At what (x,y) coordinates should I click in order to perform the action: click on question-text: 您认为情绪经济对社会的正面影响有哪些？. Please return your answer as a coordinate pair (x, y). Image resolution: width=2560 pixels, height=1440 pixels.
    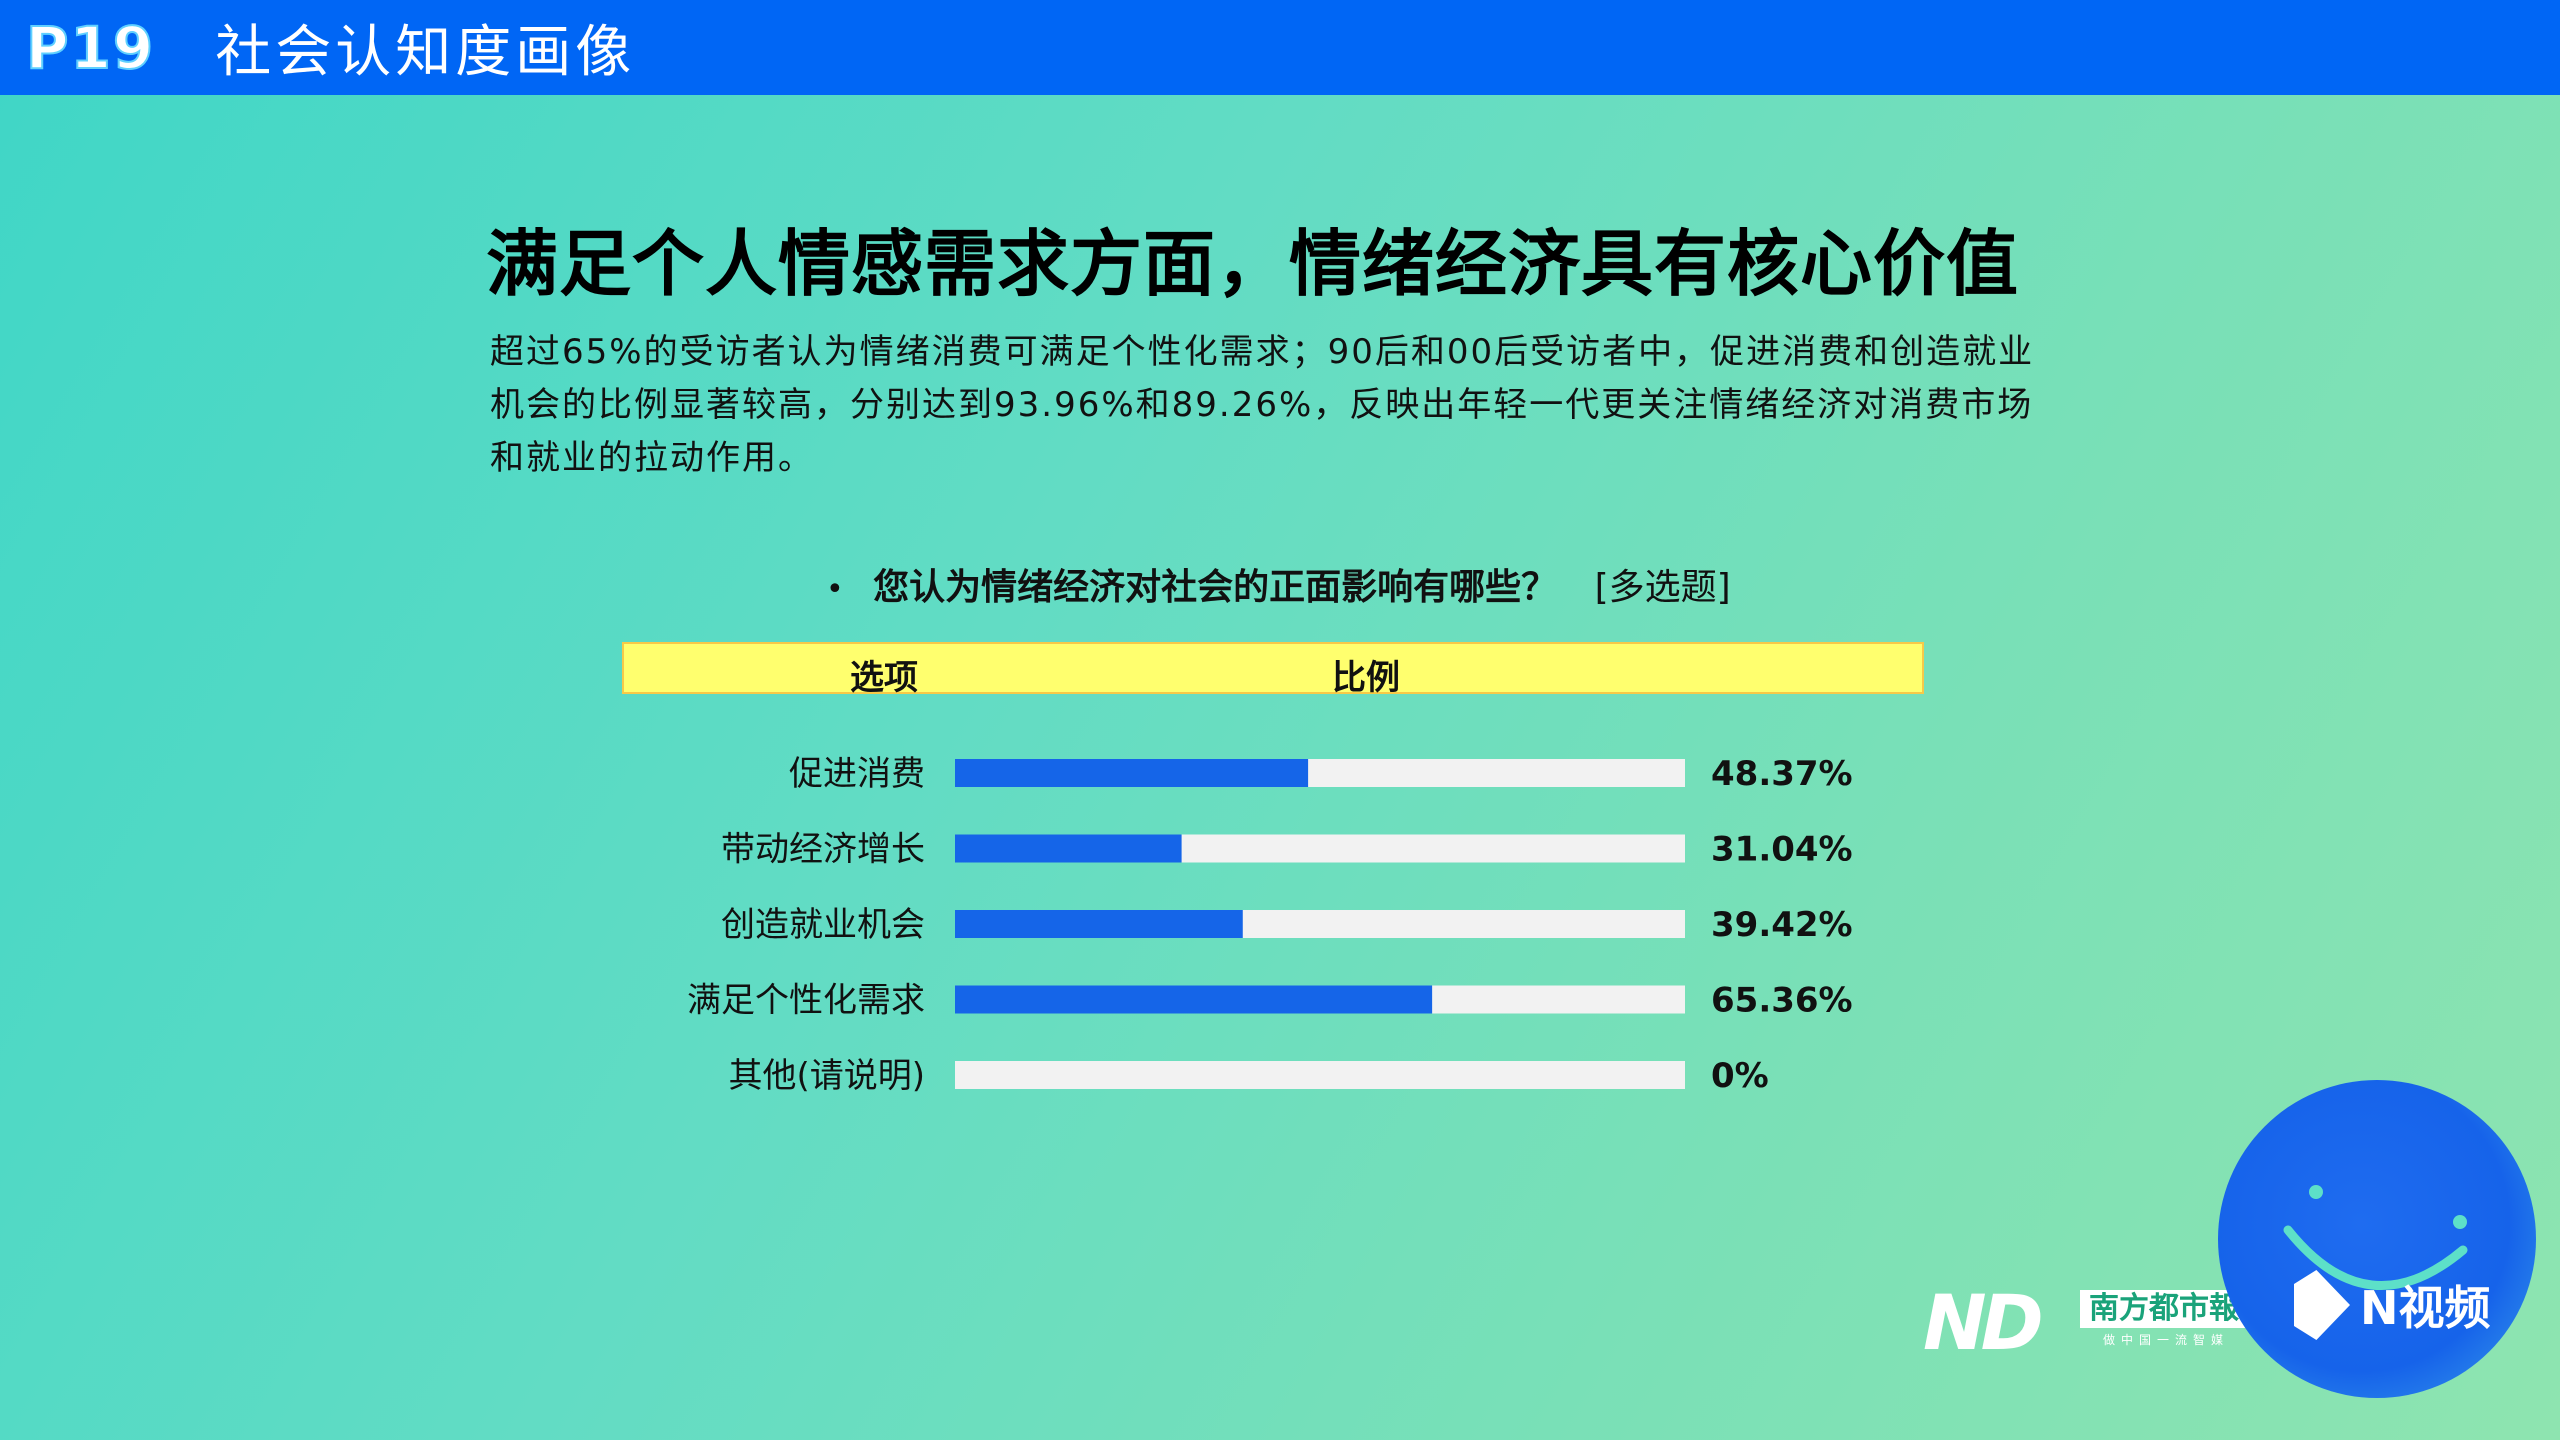
    Looking at the image, I should click on (1215, 587).